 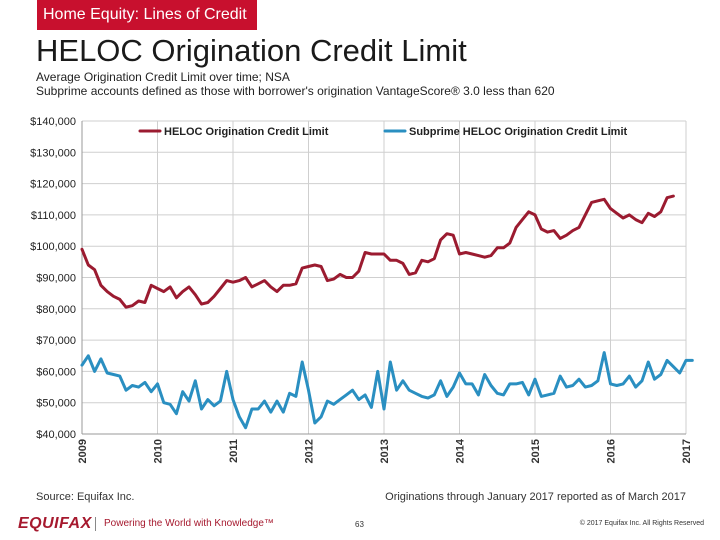 What do you see at coordinates (385, 451) in the screenshot?
I see `x-tick-label: 2013` at bounding box center [385, 451].